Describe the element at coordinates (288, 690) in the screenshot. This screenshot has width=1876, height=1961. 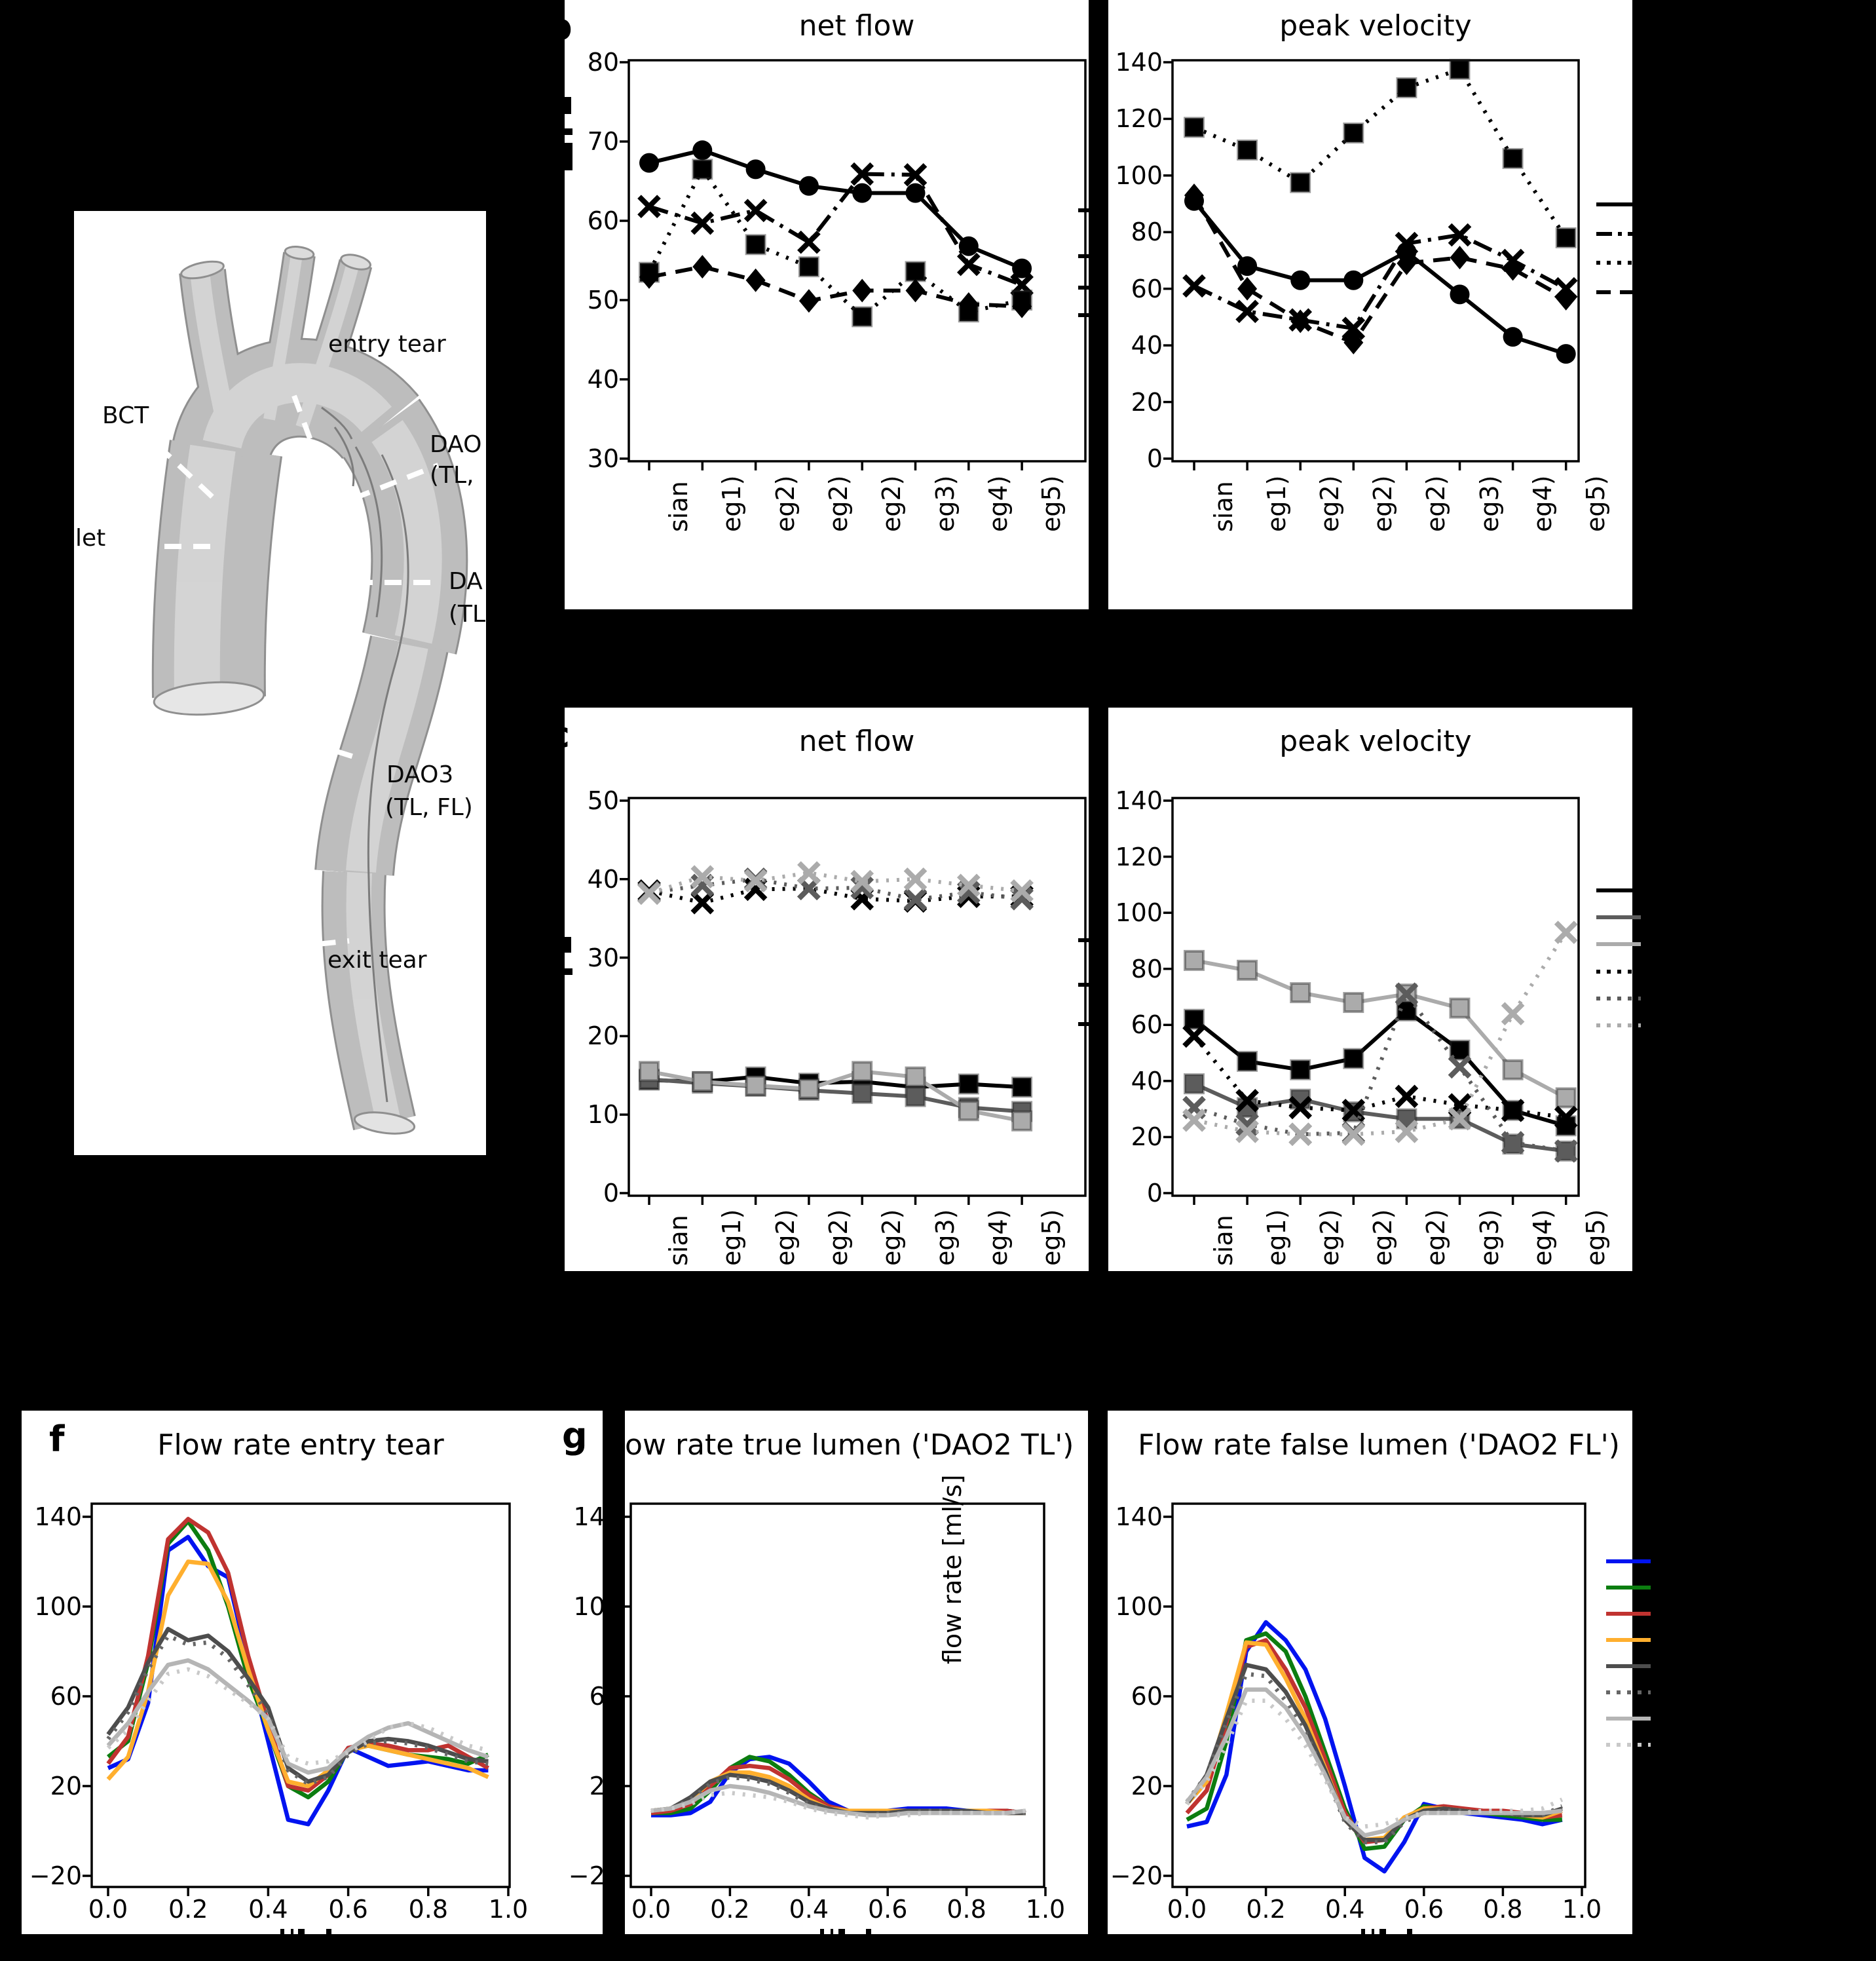
I see `aorta-render` at that location.